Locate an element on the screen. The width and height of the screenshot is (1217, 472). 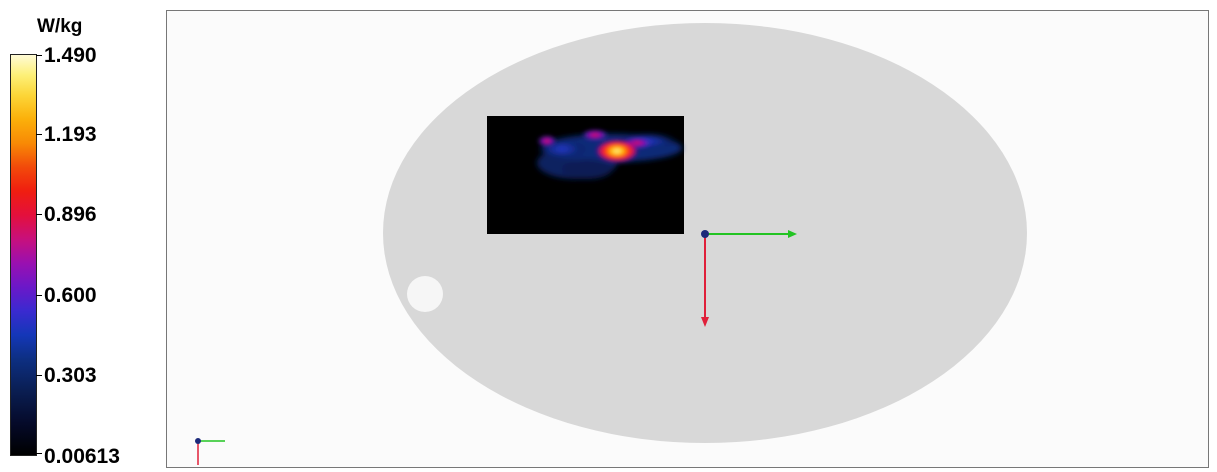
legend-tick-label-5: 0.303 is located at coordinates (70, 375).